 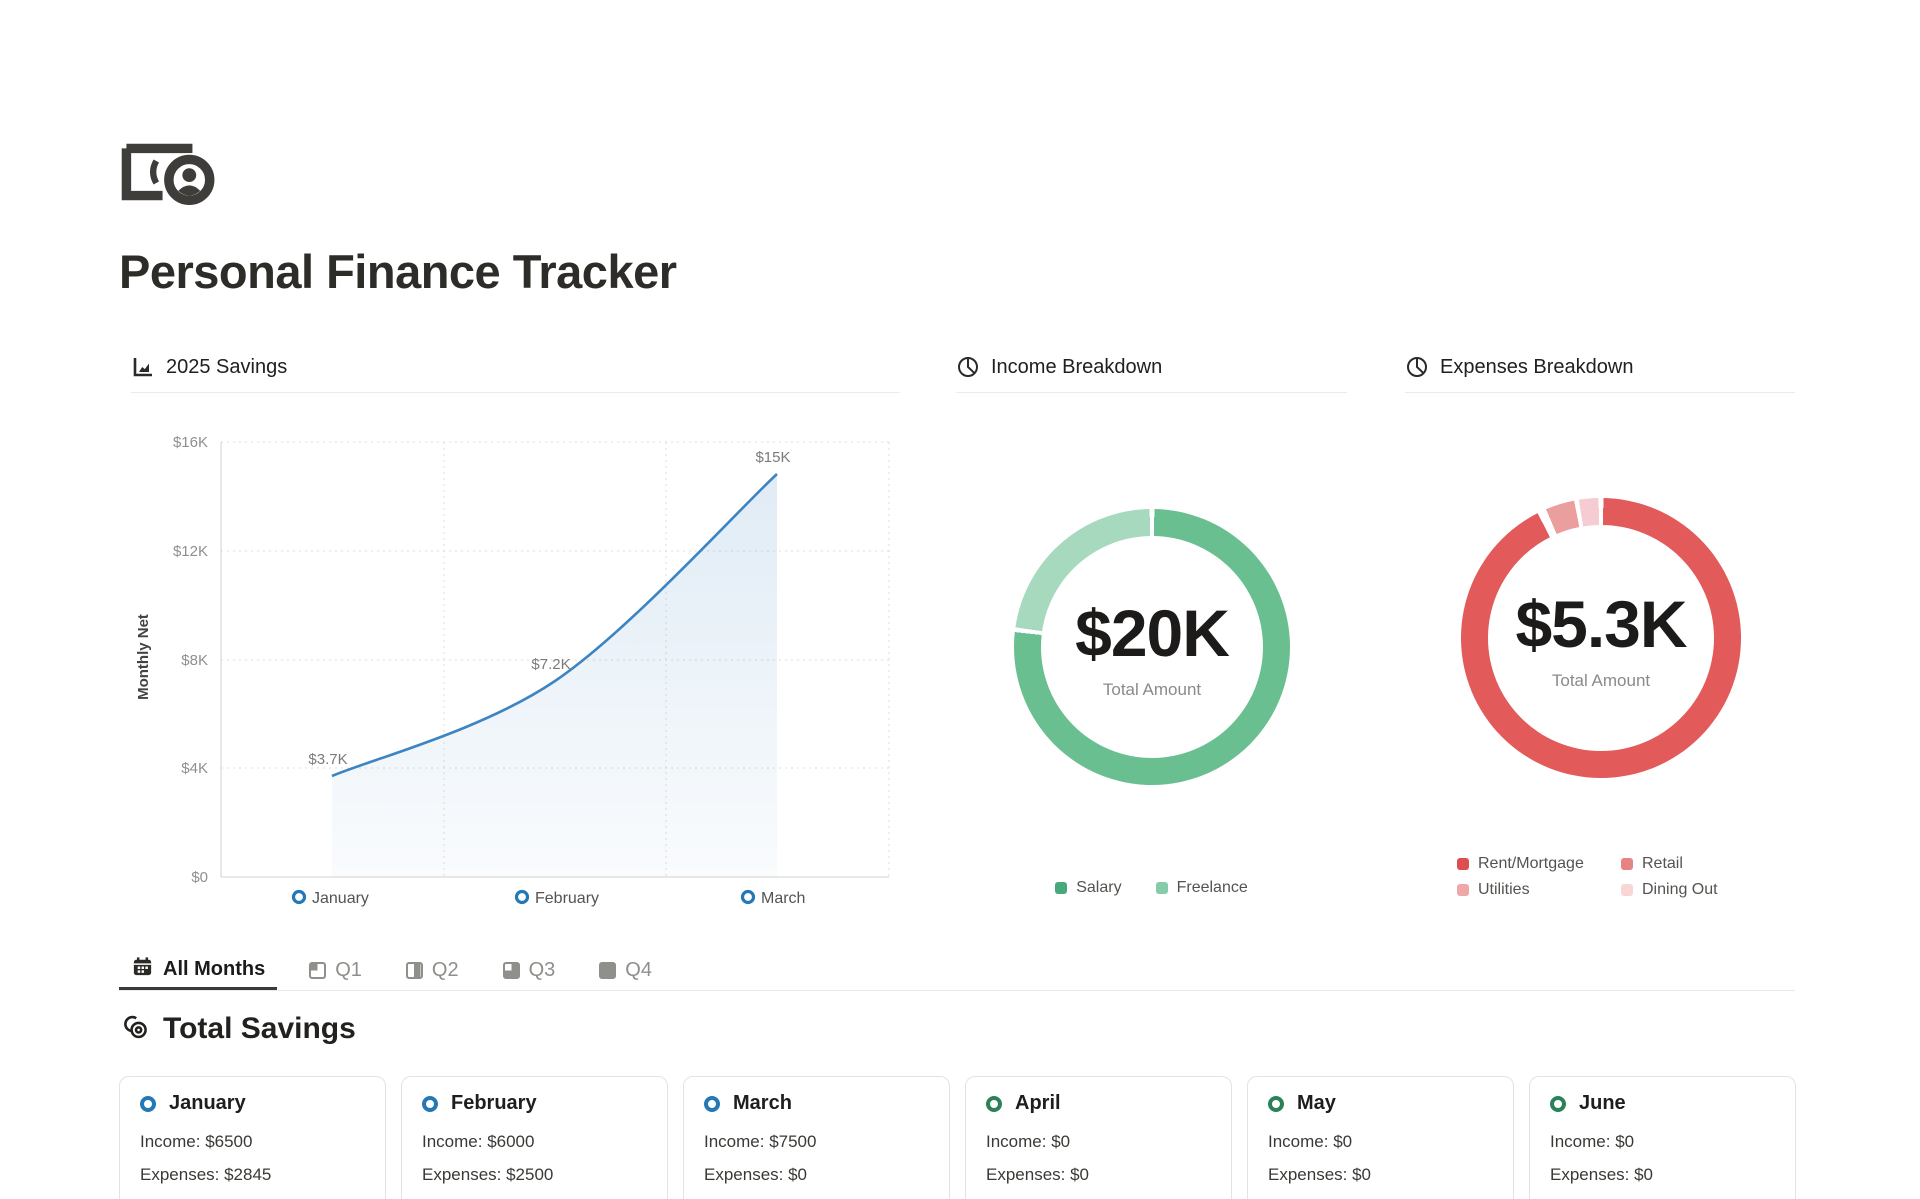 I want to click on card-month: June, so click(x=1602, y=1103).